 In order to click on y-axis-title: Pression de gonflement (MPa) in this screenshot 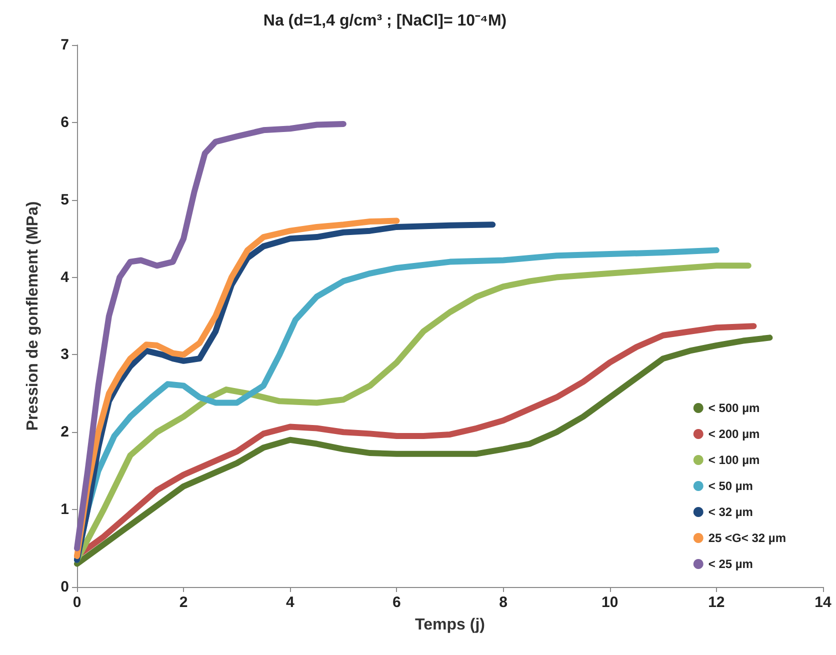, I will do `click(33, 316)`.